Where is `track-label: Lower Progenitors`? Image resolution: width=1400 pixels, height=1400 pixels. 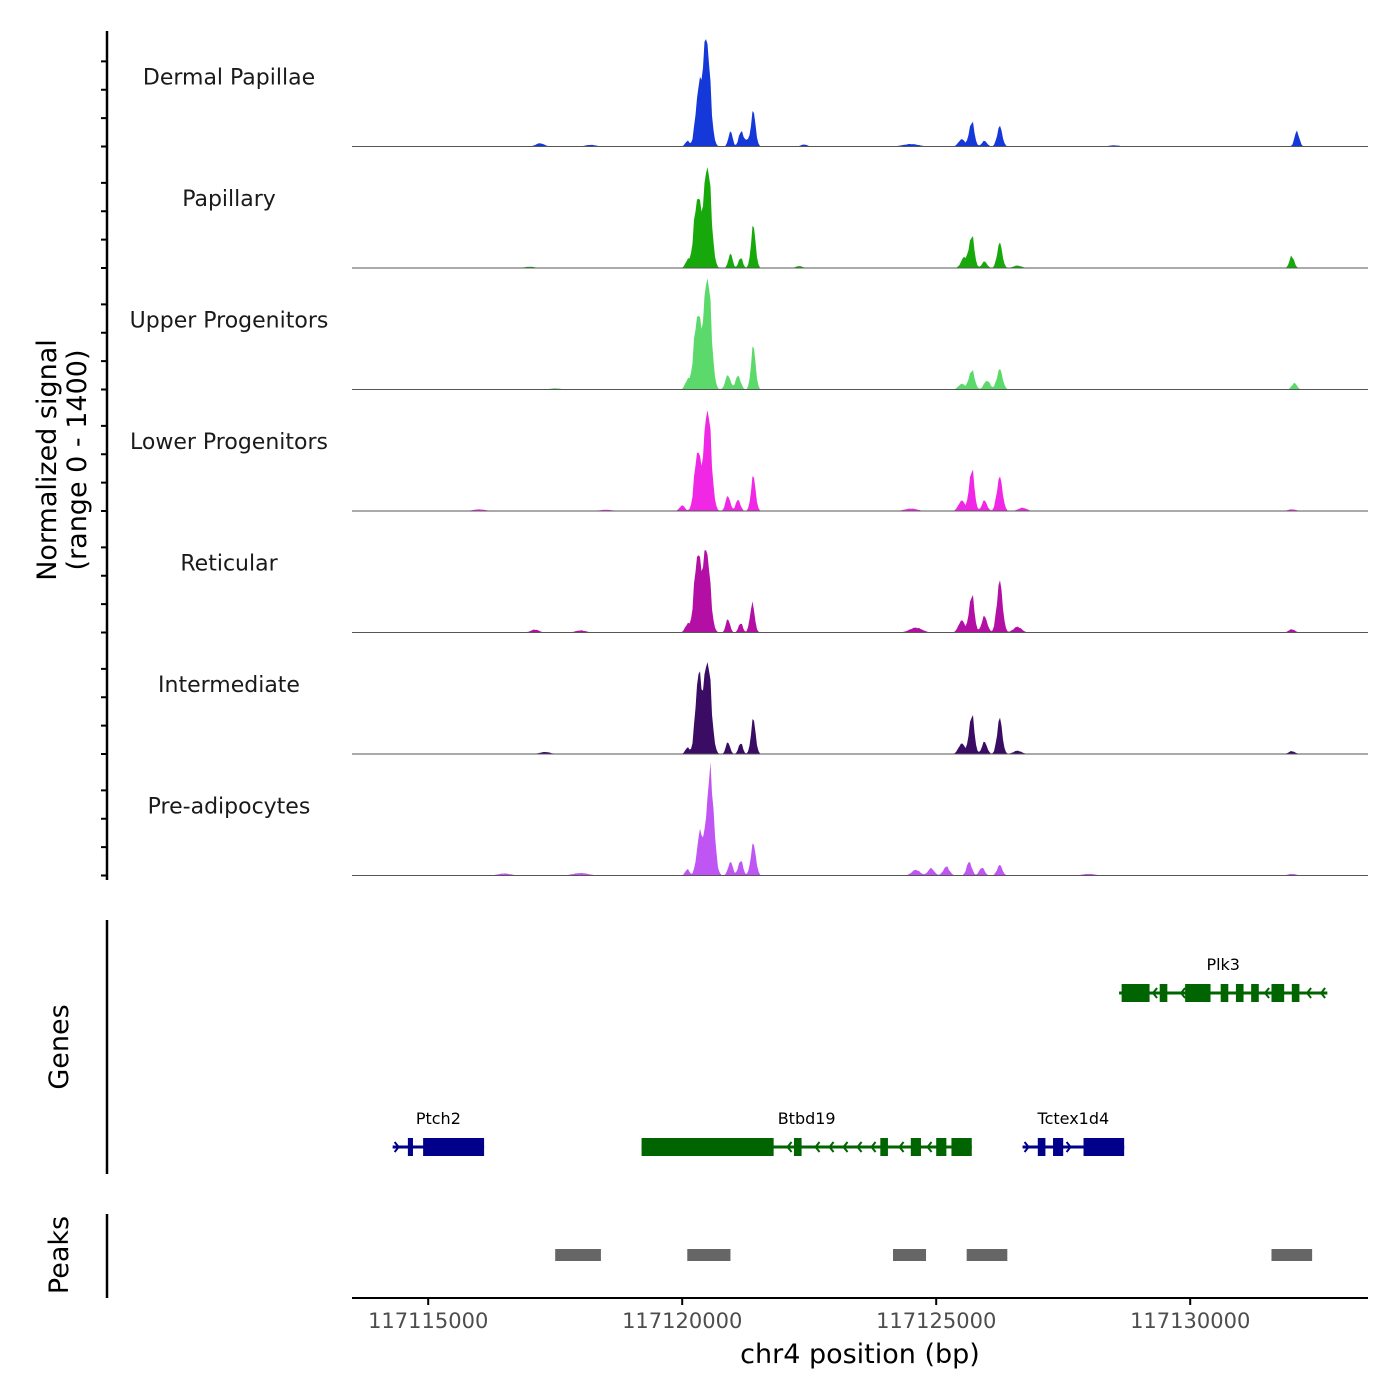 track-label: Lower Progenitors is located at coordinates (229, 442).